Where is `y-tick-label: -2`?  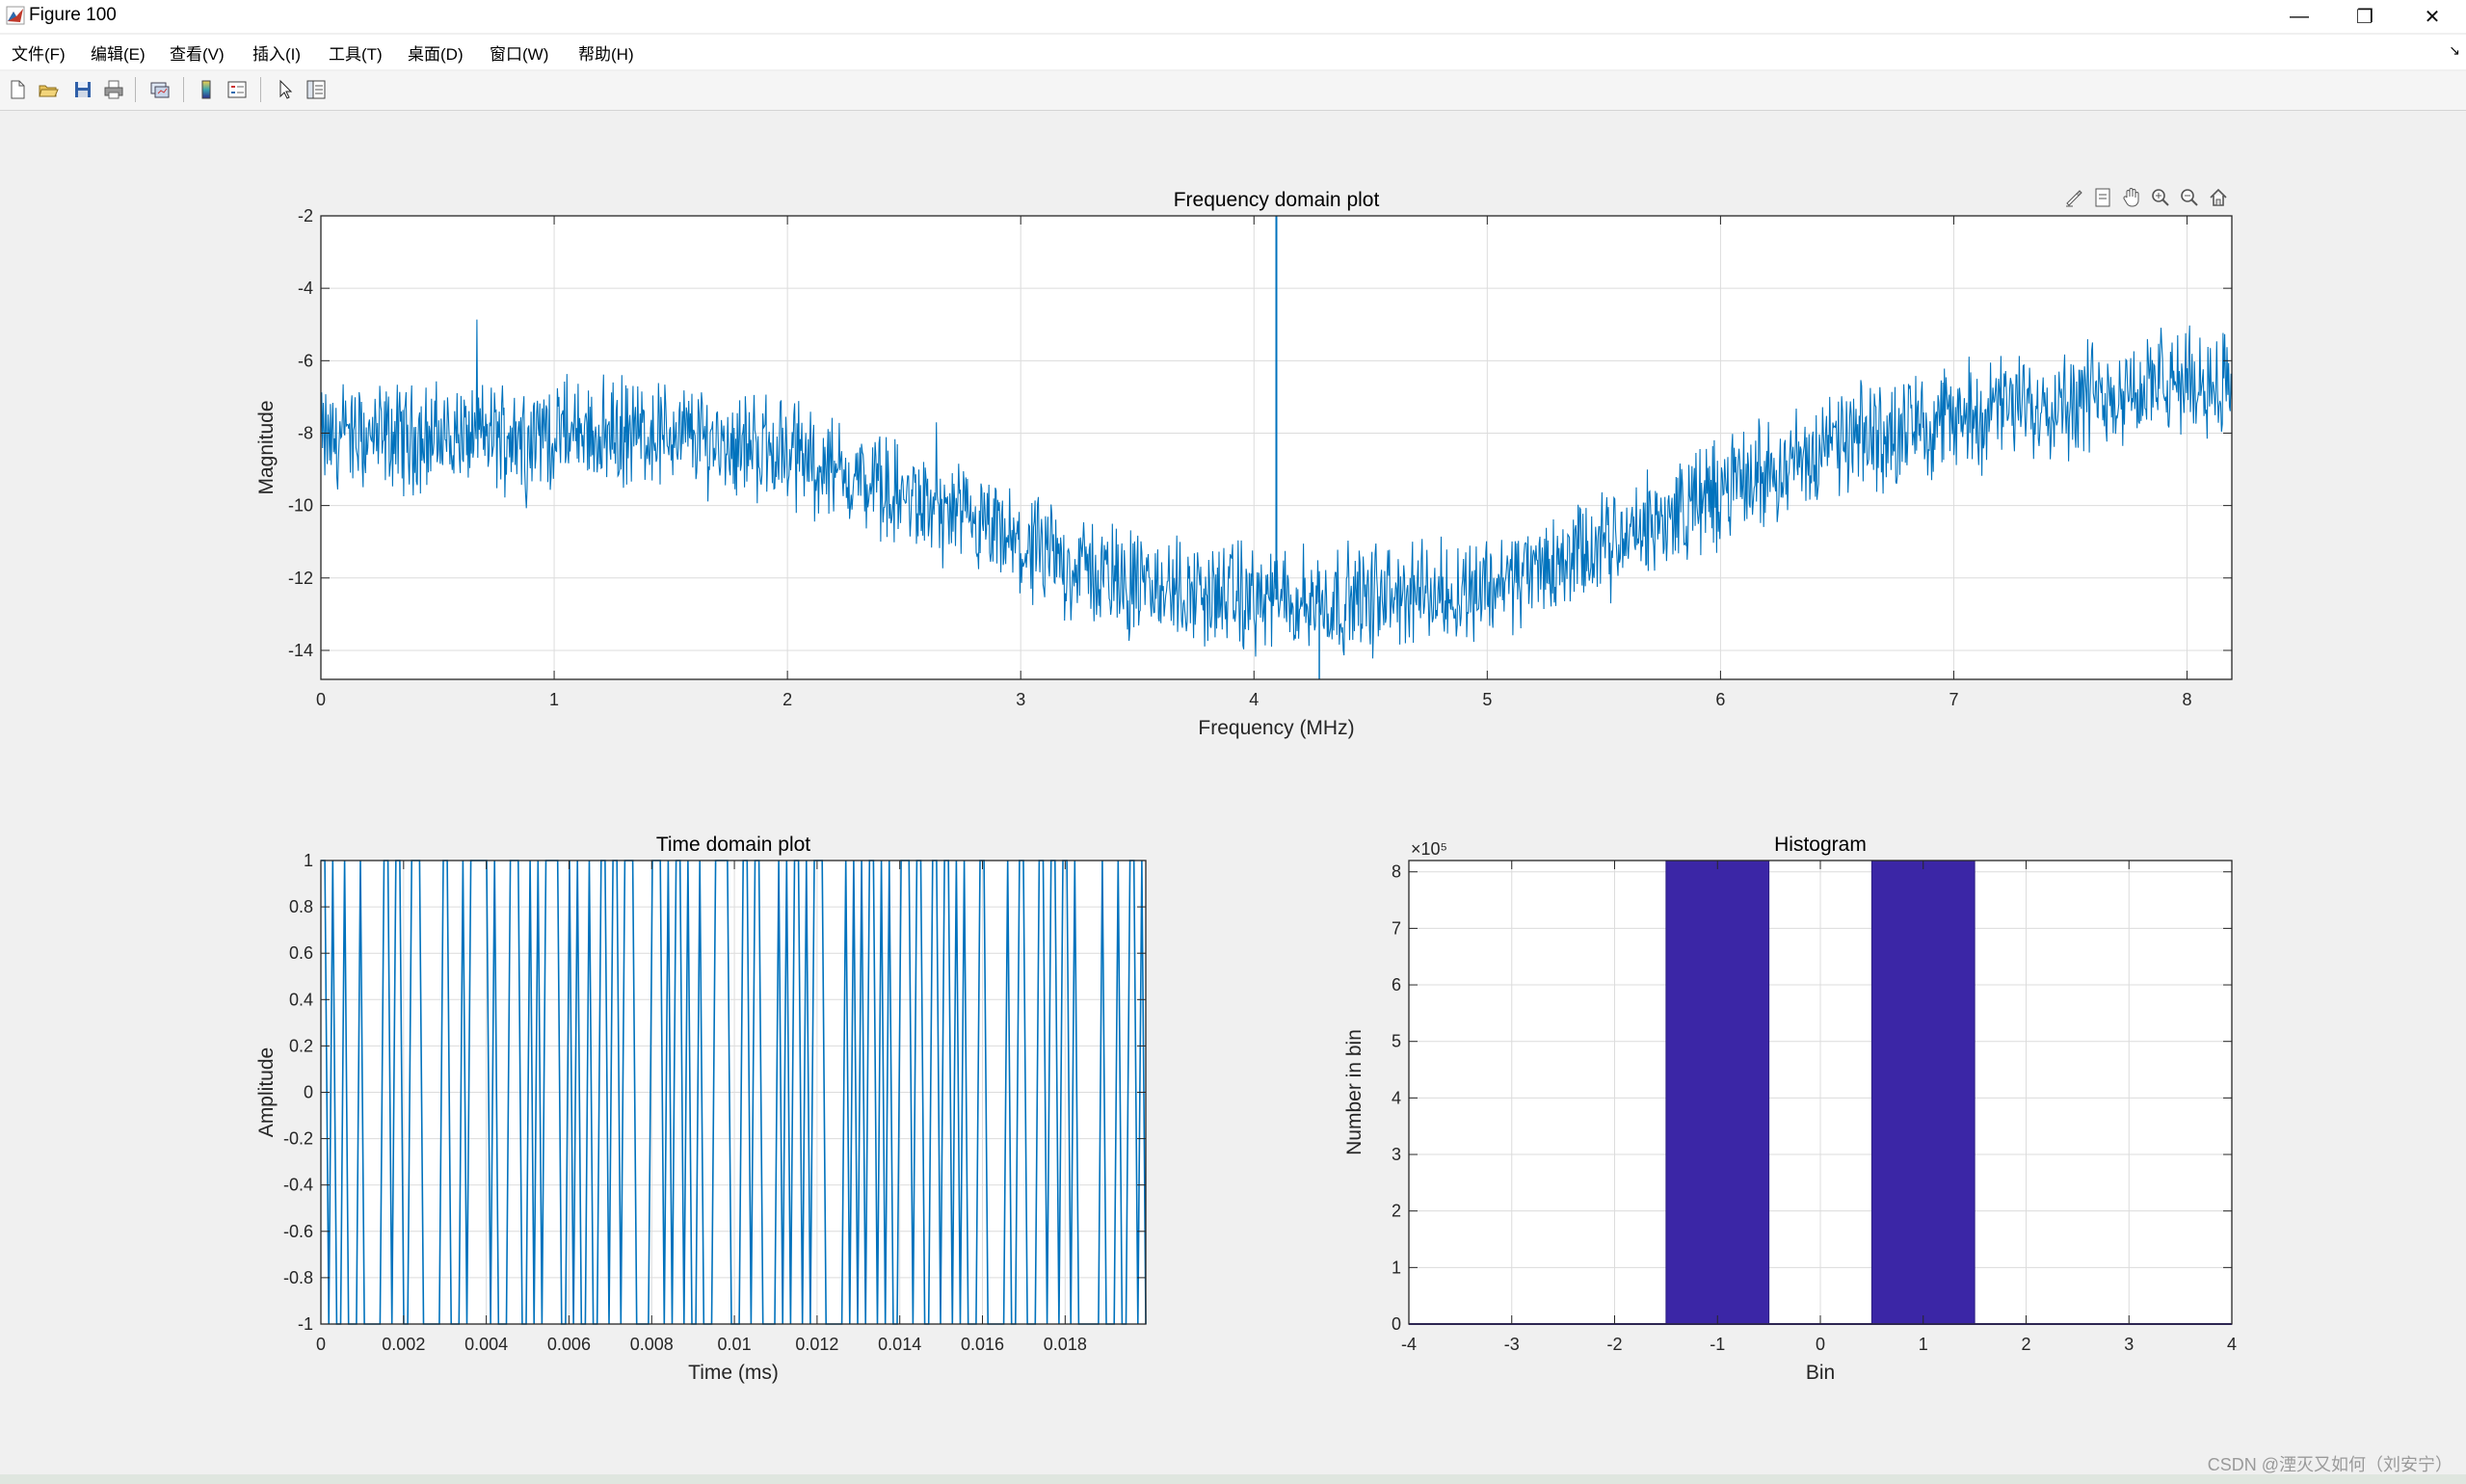 y-tick-label: -2 is located at coordinates (305, 215).